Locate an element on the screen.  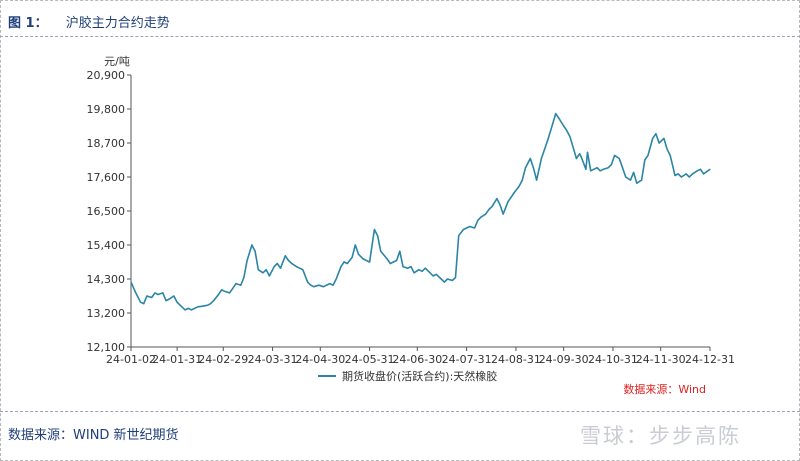
x-tick-label: 24-11-30 is located at coordinates (661, 359).